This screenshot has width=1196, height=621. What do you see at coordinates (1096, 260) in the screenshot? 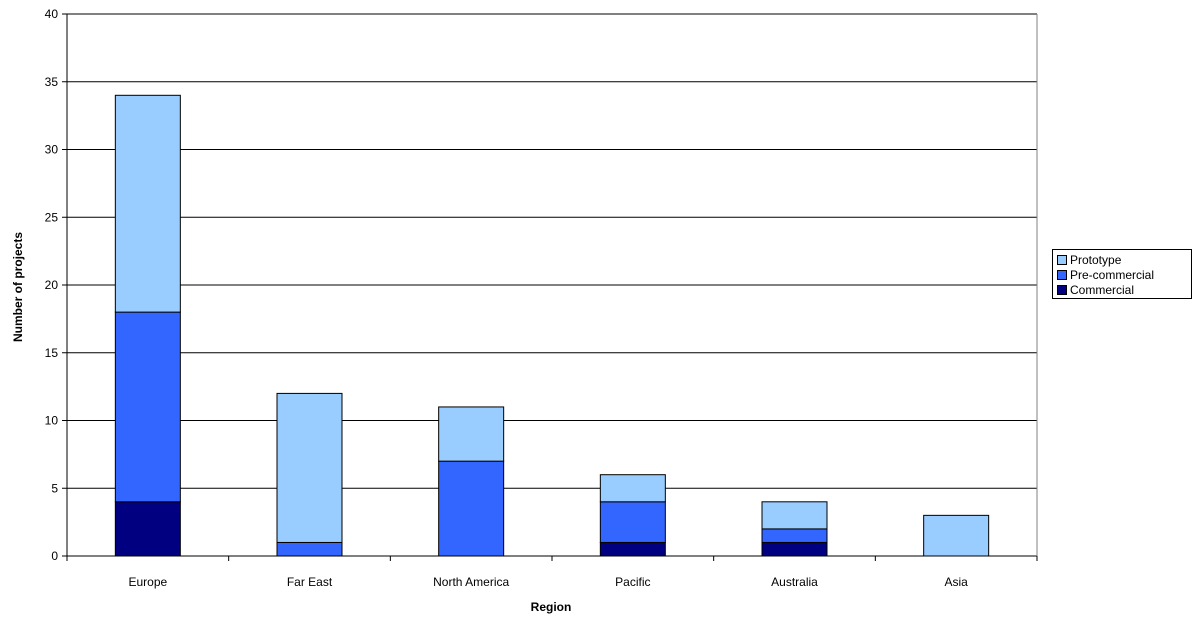
I see `legend-label: Prototype` at bounding box center [1096, 260].